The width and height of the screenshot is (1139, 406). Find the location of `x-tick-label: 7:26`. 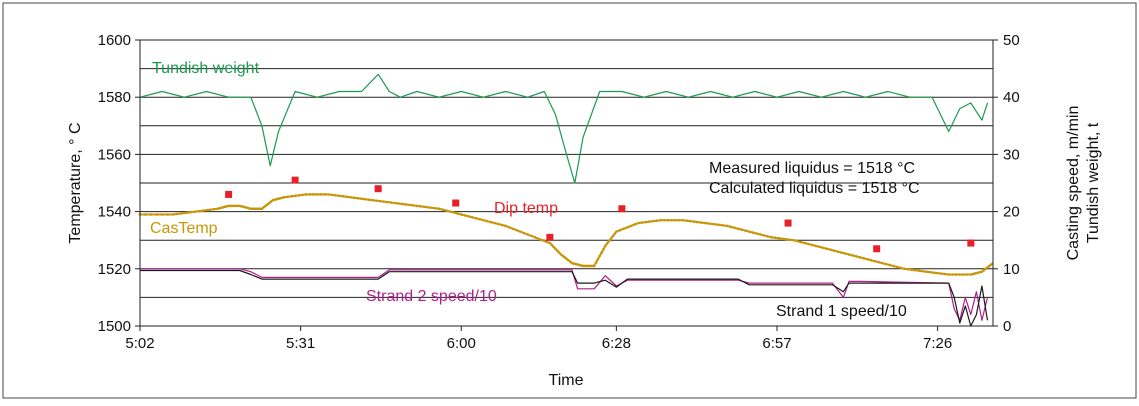

x-tick-label: 7:26 is located at coordinates (937, 343).